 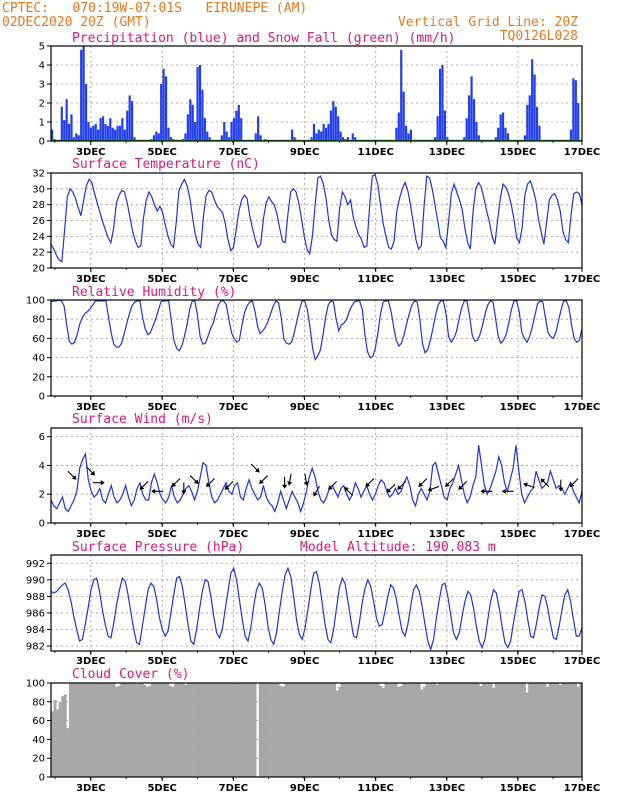 I want to click on y-tick-label: 28, so click(x=38, y=205).